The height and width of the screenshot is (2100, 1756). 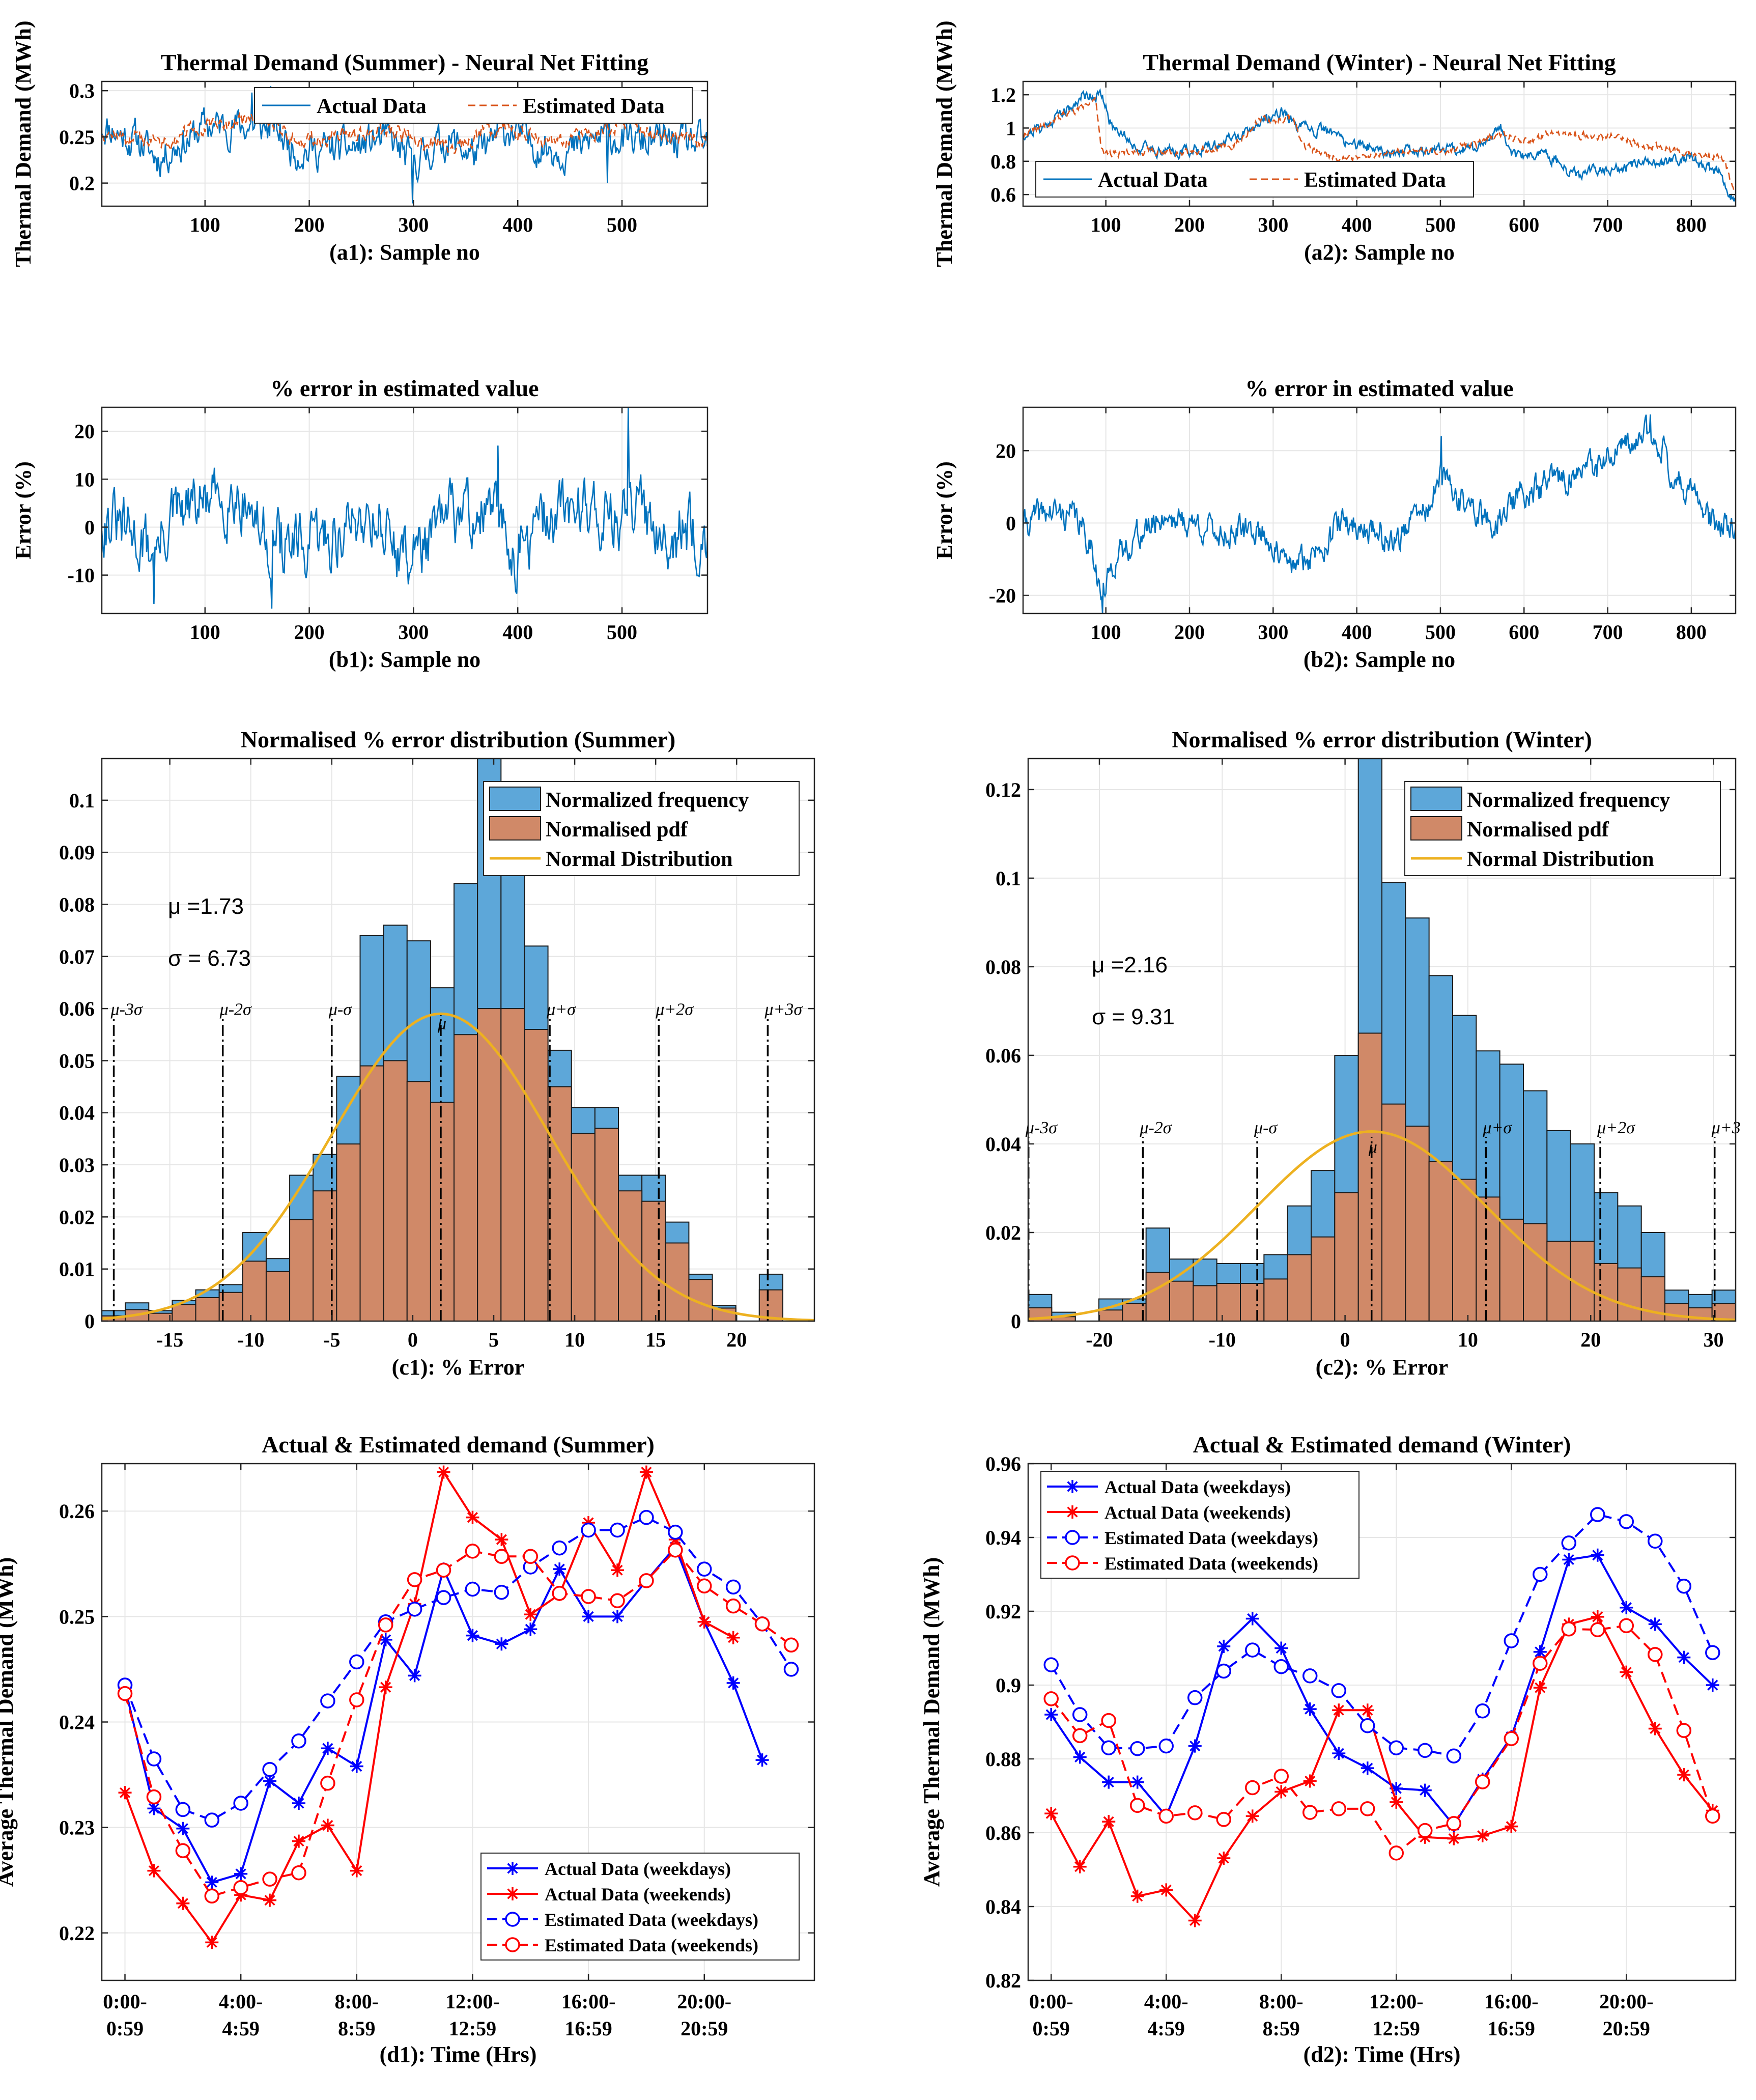 What do you see at coordinates (1511, 2028) in the screenshot?
I see `x-tick-label: 16:59` at bounding box center [1511, 2028].